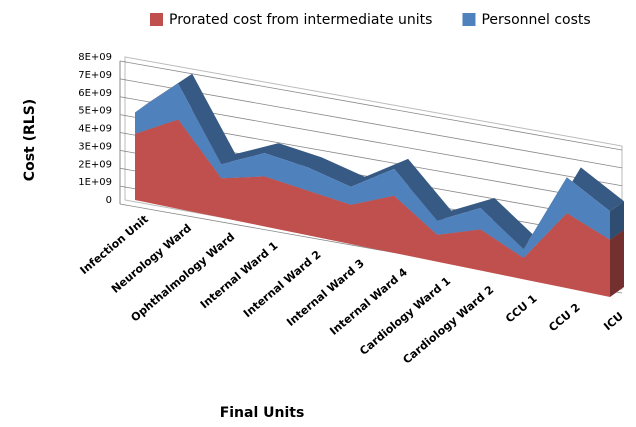 Image resolution: width=636 pixels, height=427 pixels. Describe the element at coordinates (109, 200) in the screenshot. I see `y-tick-label: 0` at that location.